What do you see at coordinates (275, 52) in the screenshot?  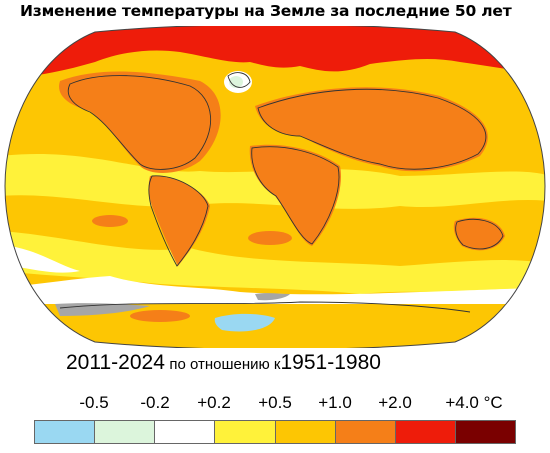 I see `arctic-hotspot-region` at bounding box center [275, 52].